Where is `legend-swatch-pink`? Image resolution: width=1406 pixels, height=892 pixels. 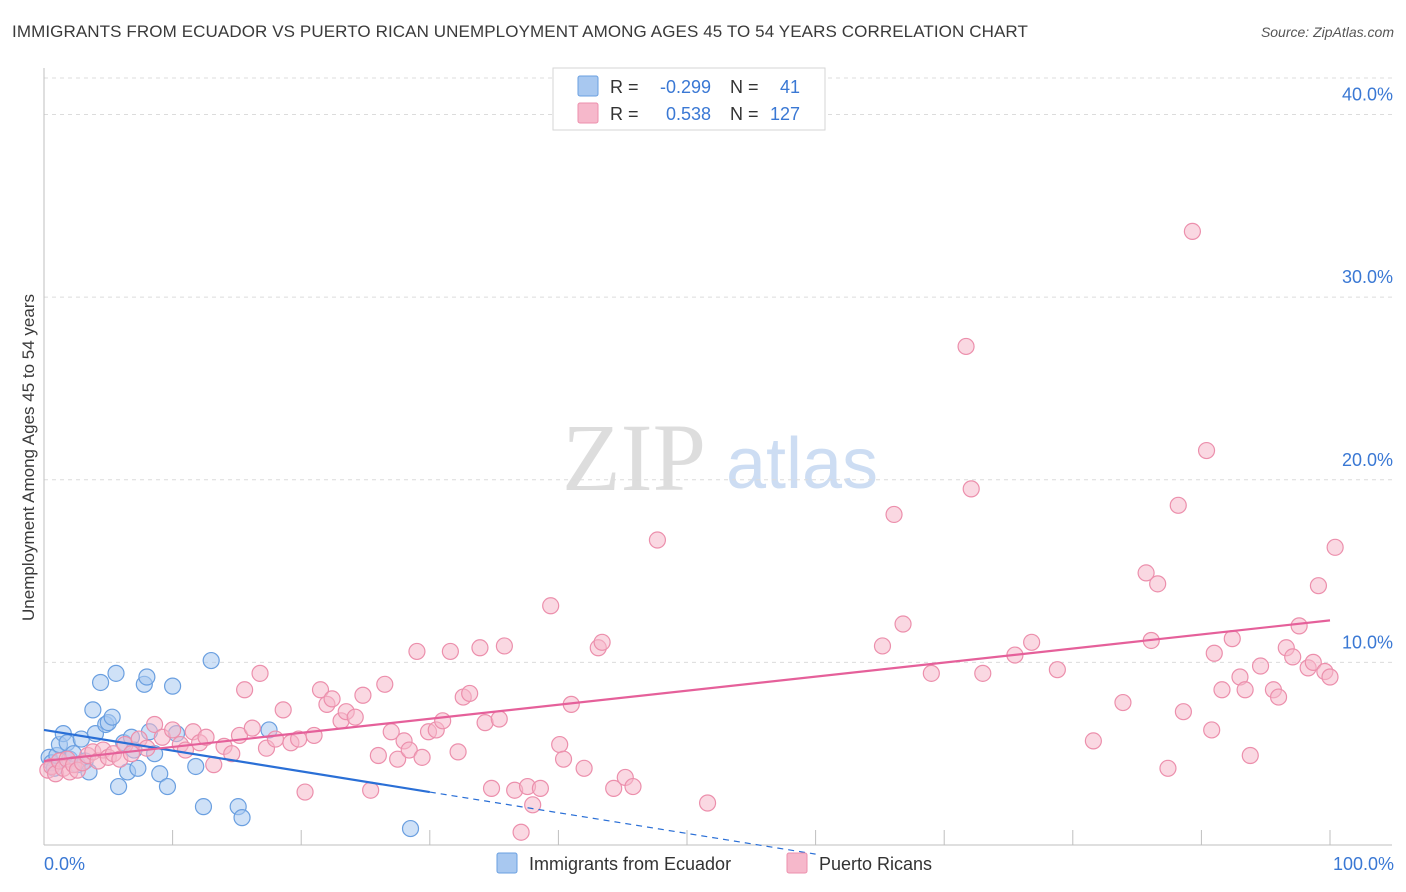
legend-swatch-pink is located at coordinates (588, 113).